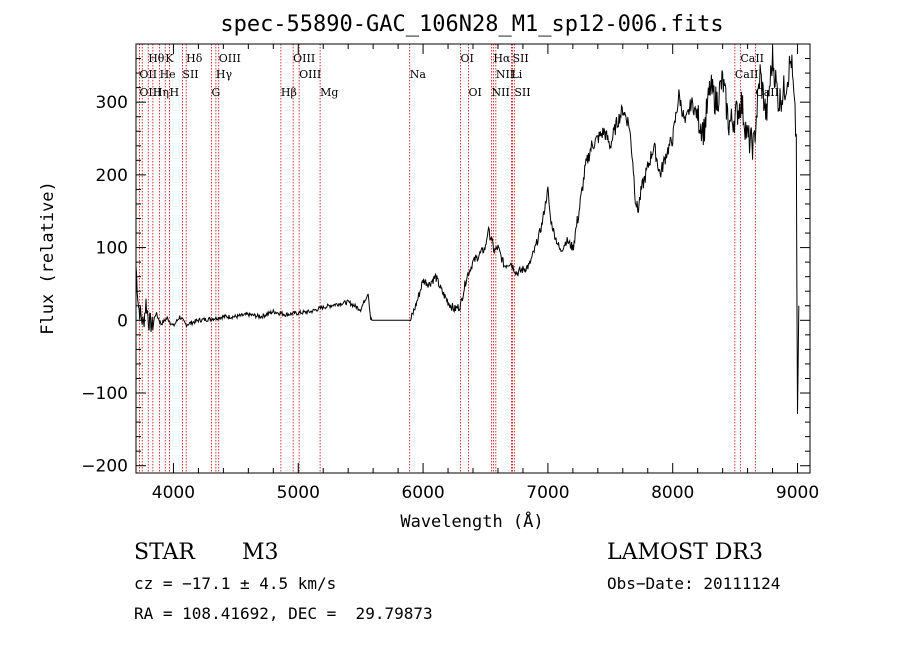 Image resolution: width=900 pixels, height=649 pixels. I want to click on y-tick-label: 100, so click(112, 249).